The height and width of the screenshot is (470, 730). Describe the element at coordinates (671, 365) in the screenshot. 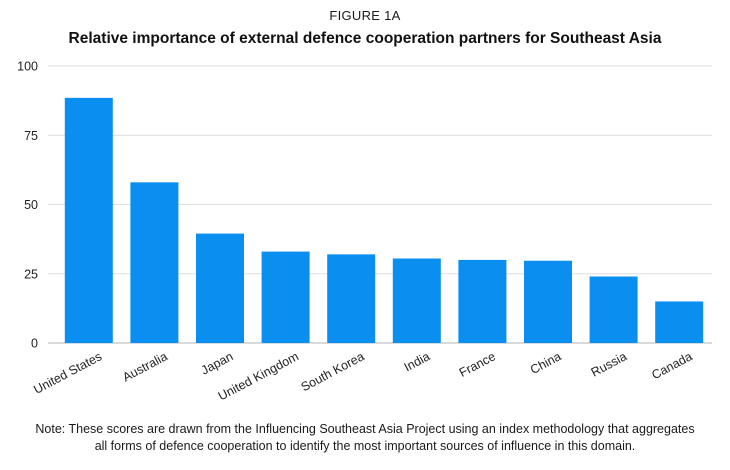

I see `x-tick-label: Canada` at that location.